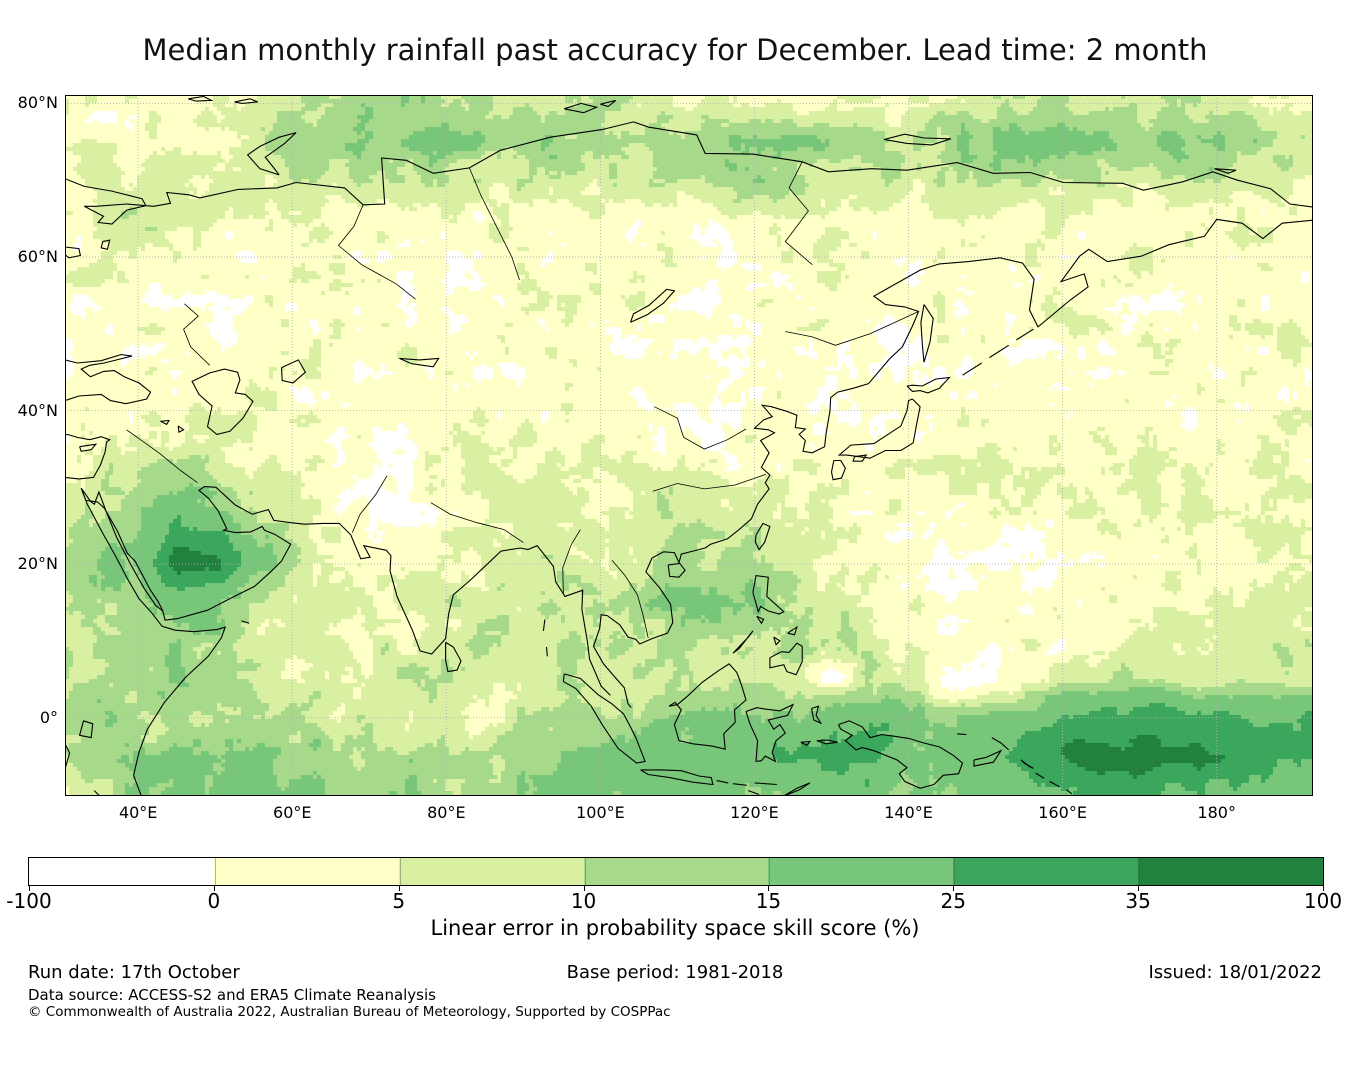 The width and height of the screenshot is (1350, 1065). Describe the element at coordinates (754, 812) in the screenshot. I see `x-tick-label: 120°E` at that location.